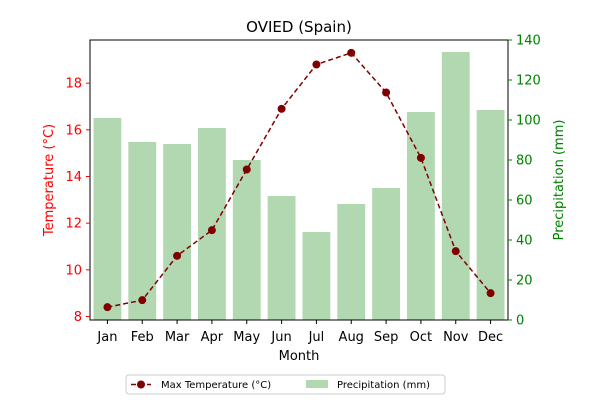 Image resolution: width=600 pixels, height=400 pixels. What do you see at coordinates (420, 216) in the screenshot?
I see `precipitation-bar-oct` at bounding box center [420, 216].